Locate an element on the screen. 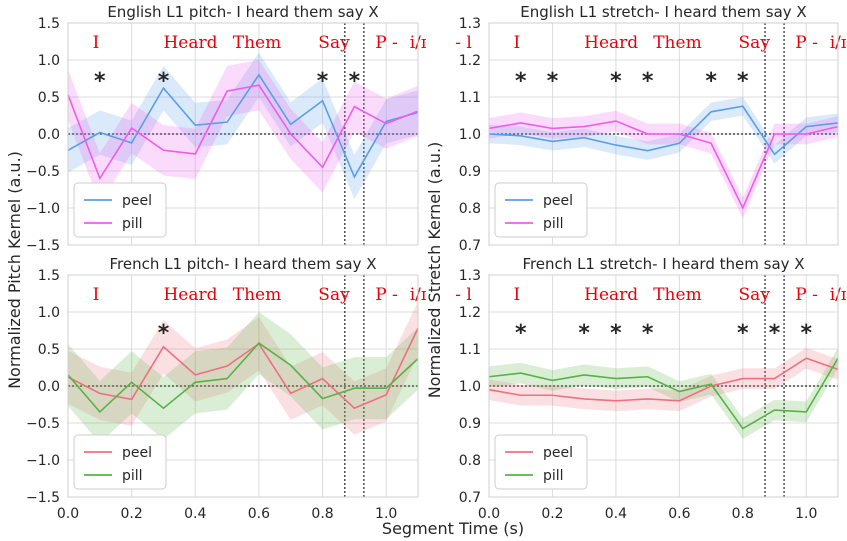 Image resolution: width=847 pixels, height=541 pixels. chart-1-line-peel is located at coordinates (243, 126).